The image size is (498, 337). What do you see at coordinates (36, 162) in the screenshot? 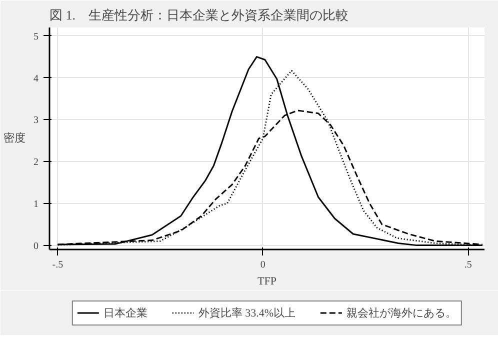
I see `y-tick-label: 2` at bounding box center [36, 162].